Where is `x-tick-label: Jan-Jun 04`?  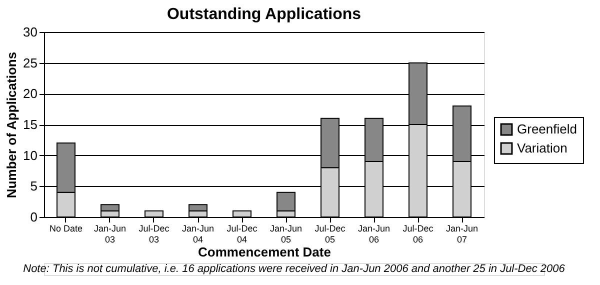
x-tick-label: Jan-Jun 04 is located at coordinates (198, 234).